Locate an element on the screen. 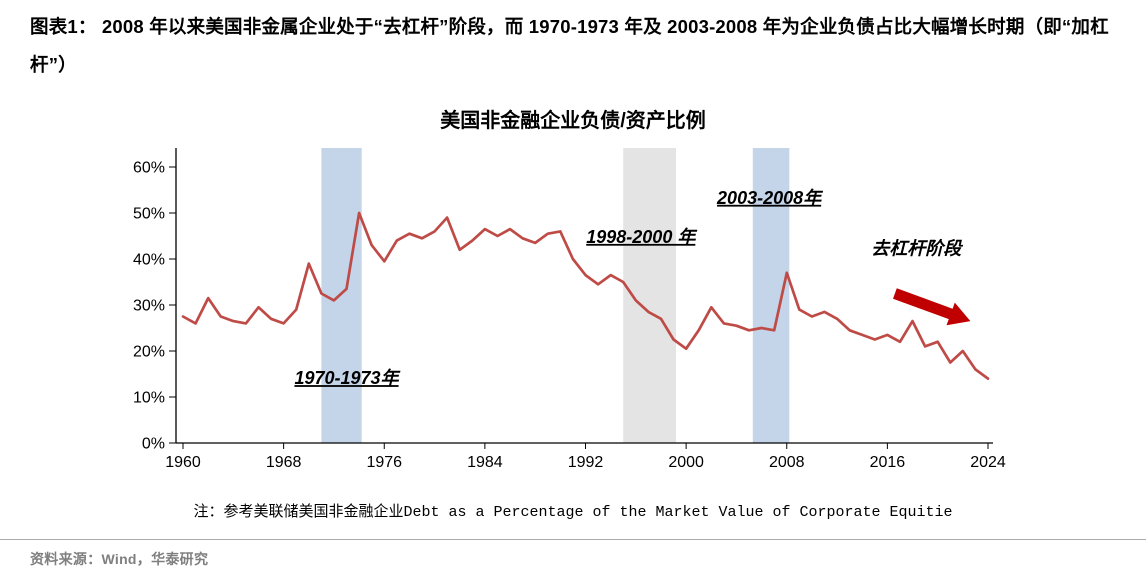 The height and width of the screenshot is (578, 1146). period-band-1970-1973 is located at coordinates (341, 295).